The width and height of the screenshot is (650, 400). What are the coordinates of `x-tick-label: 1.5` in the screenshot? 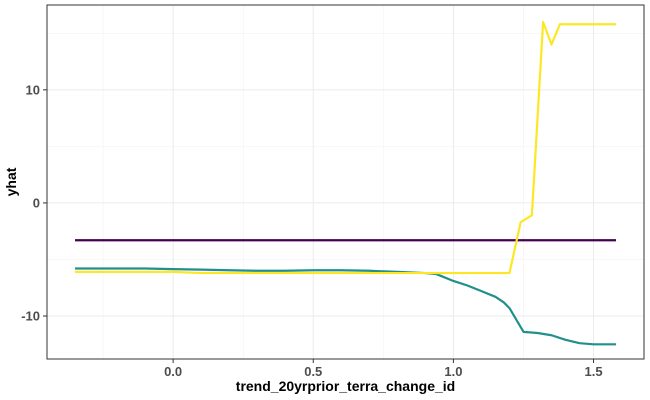 It's located at (594, 371).